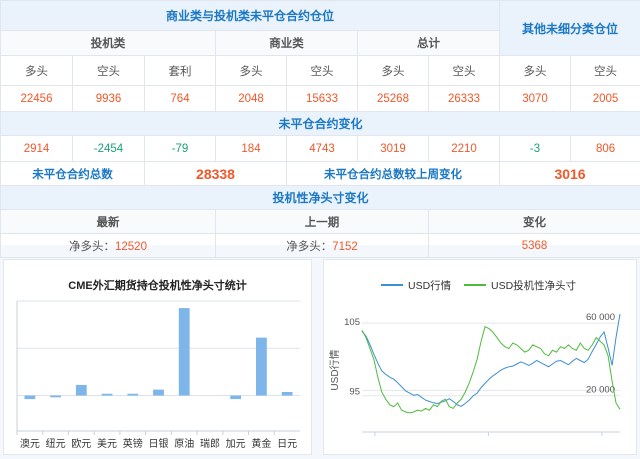 The height and width of the screenshot is (459, 640). Describe the element at coordinates (464, 149) in the screenshot. I see `change-cell: 2210` at that location.